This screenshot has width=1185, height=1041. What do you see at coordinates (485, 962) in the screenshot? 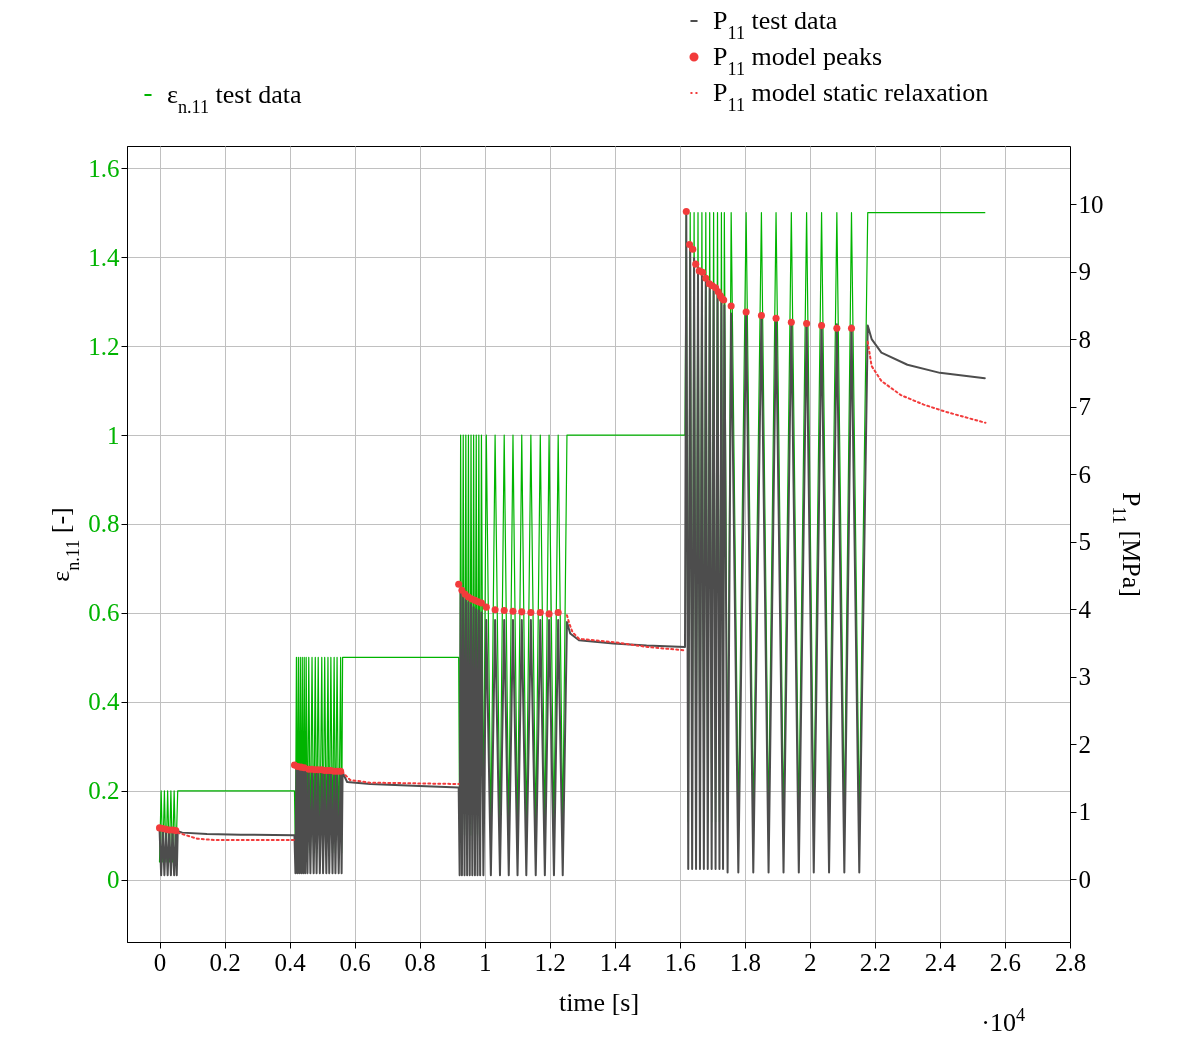
I see `x-tick-label: 1` at bounding box center [485, 962].